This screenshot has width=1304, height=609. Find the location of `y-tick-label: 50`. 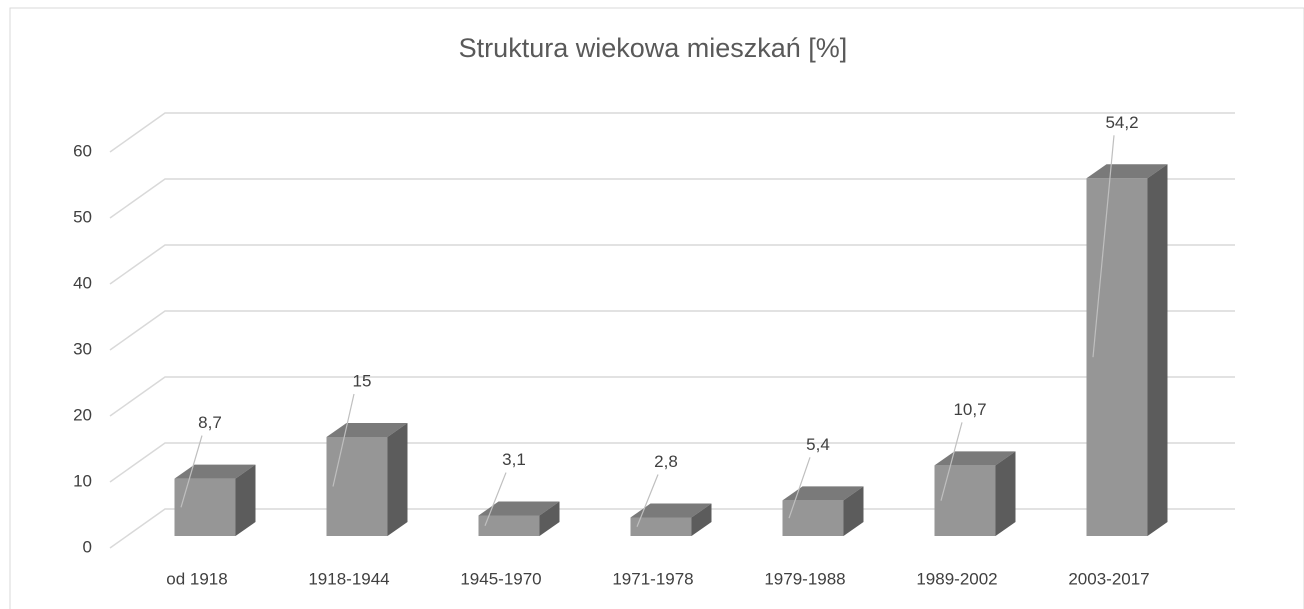

y-tick-label: 50 is located at coordinates (82, 216).